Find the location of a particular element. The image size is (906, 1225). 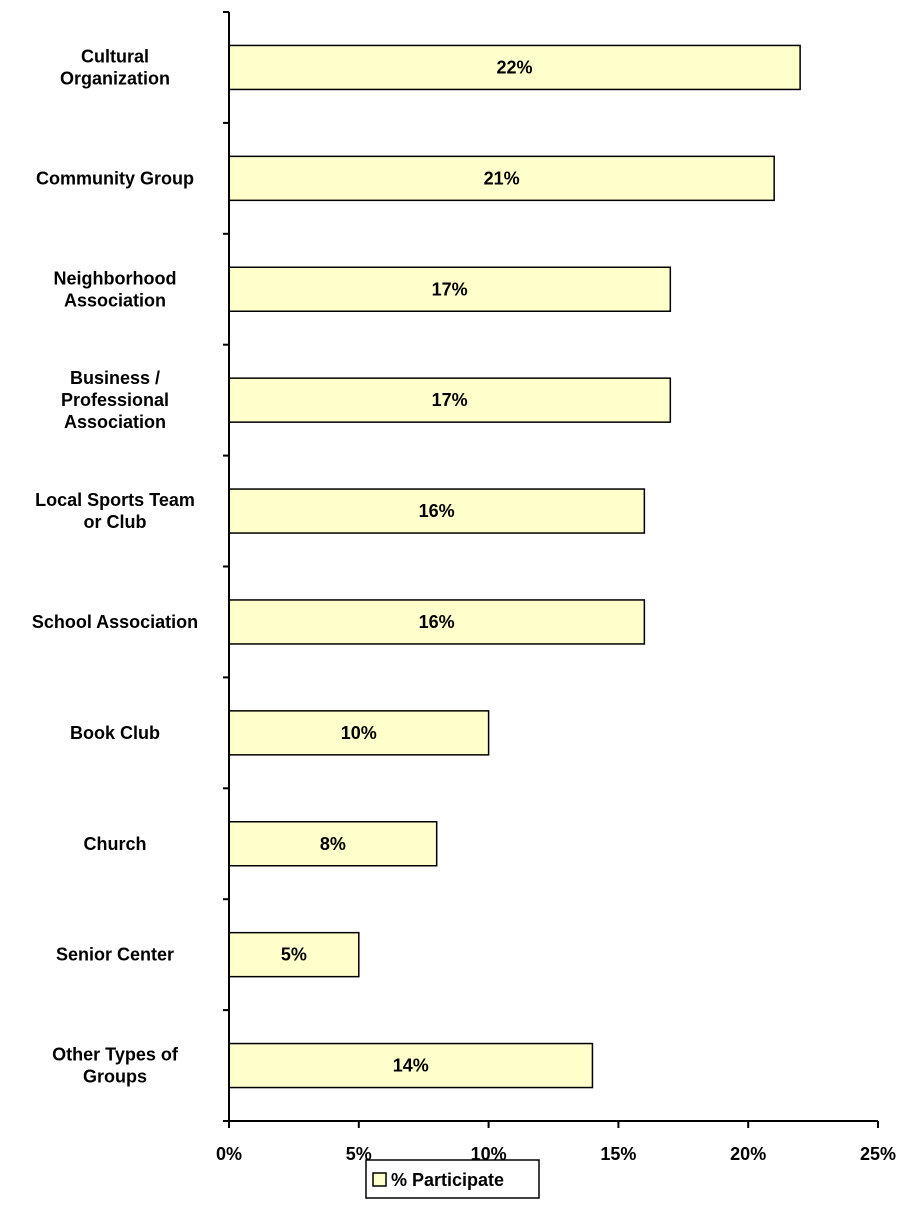

category-label: Senior Center is located at coordinates (115, 955).